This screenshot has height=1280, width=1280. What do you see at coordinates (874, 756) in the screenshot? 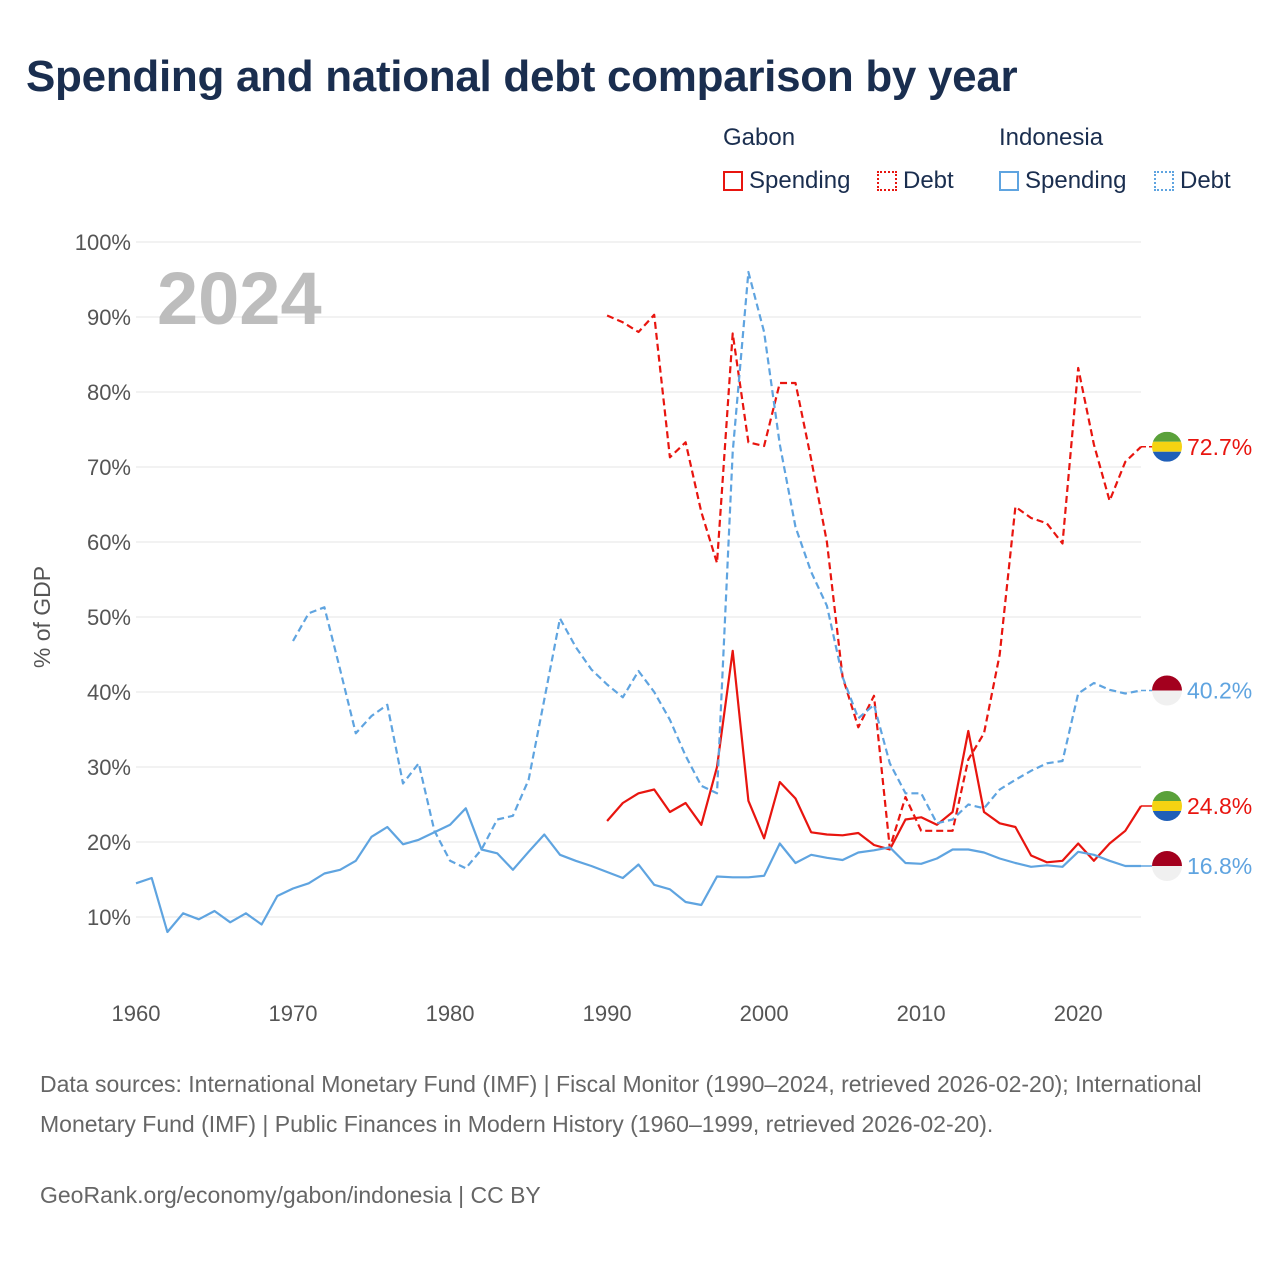
I see `series-line-gabon-spending` at bounding box center [874, 756].